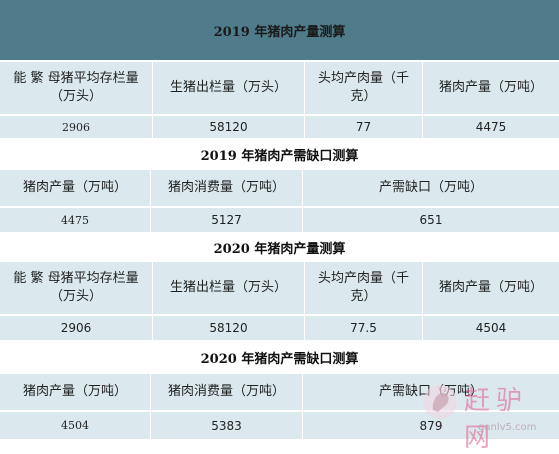  What do you see at coordinates (363, 127) in the screenshot?
I see `value-cell: 77` at bounding box center [363, 127].